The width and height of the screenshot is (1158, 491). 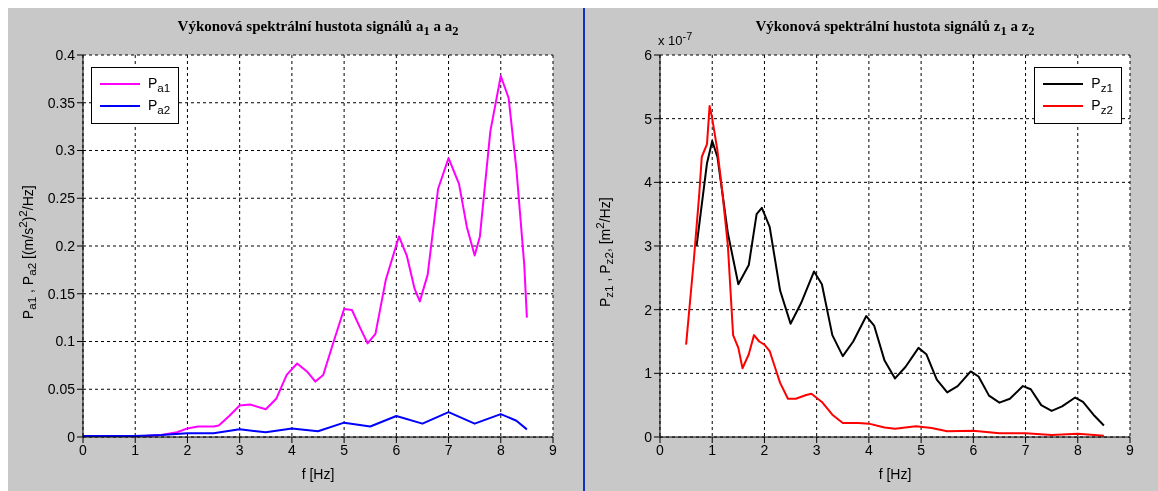 What do you see at coordinates (61, 389) in the screenshot?
I see `y-tick-label: 0.05` at bounding box center [61, 389].